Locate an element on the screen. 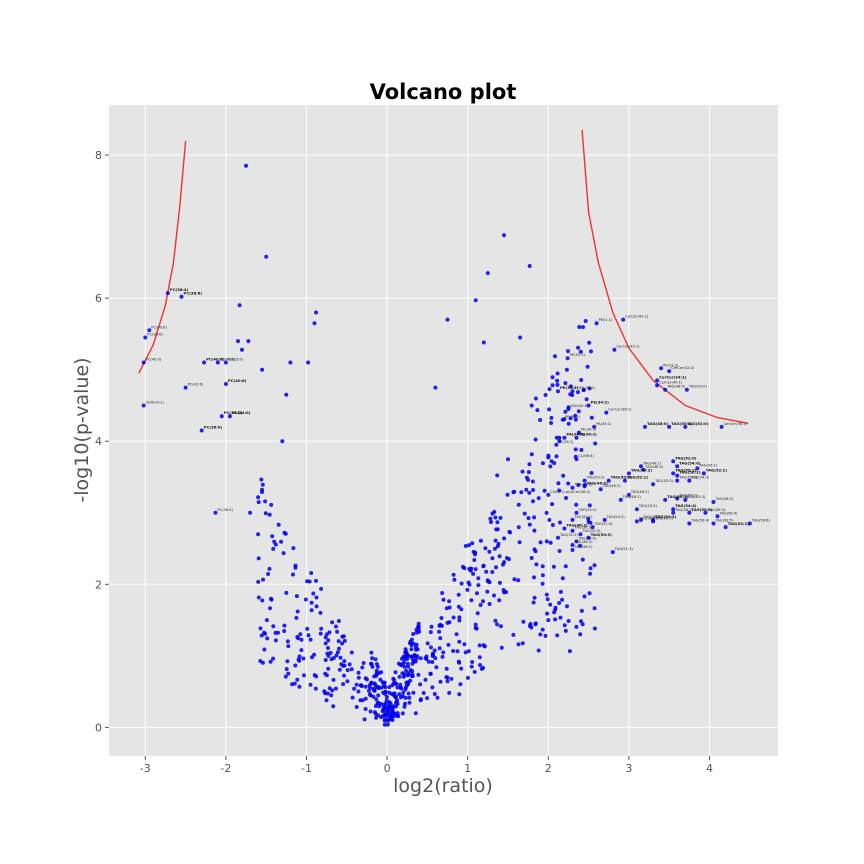 The width and height of the screenshot is (864, 864). point-label: TAG(54:5) is located at coordinates (664, 518).